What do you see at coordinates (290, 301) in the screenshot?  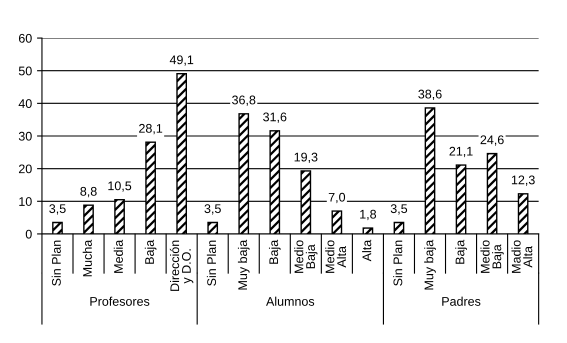 I see `text: Alumnos` at bounding box center [290, 301].